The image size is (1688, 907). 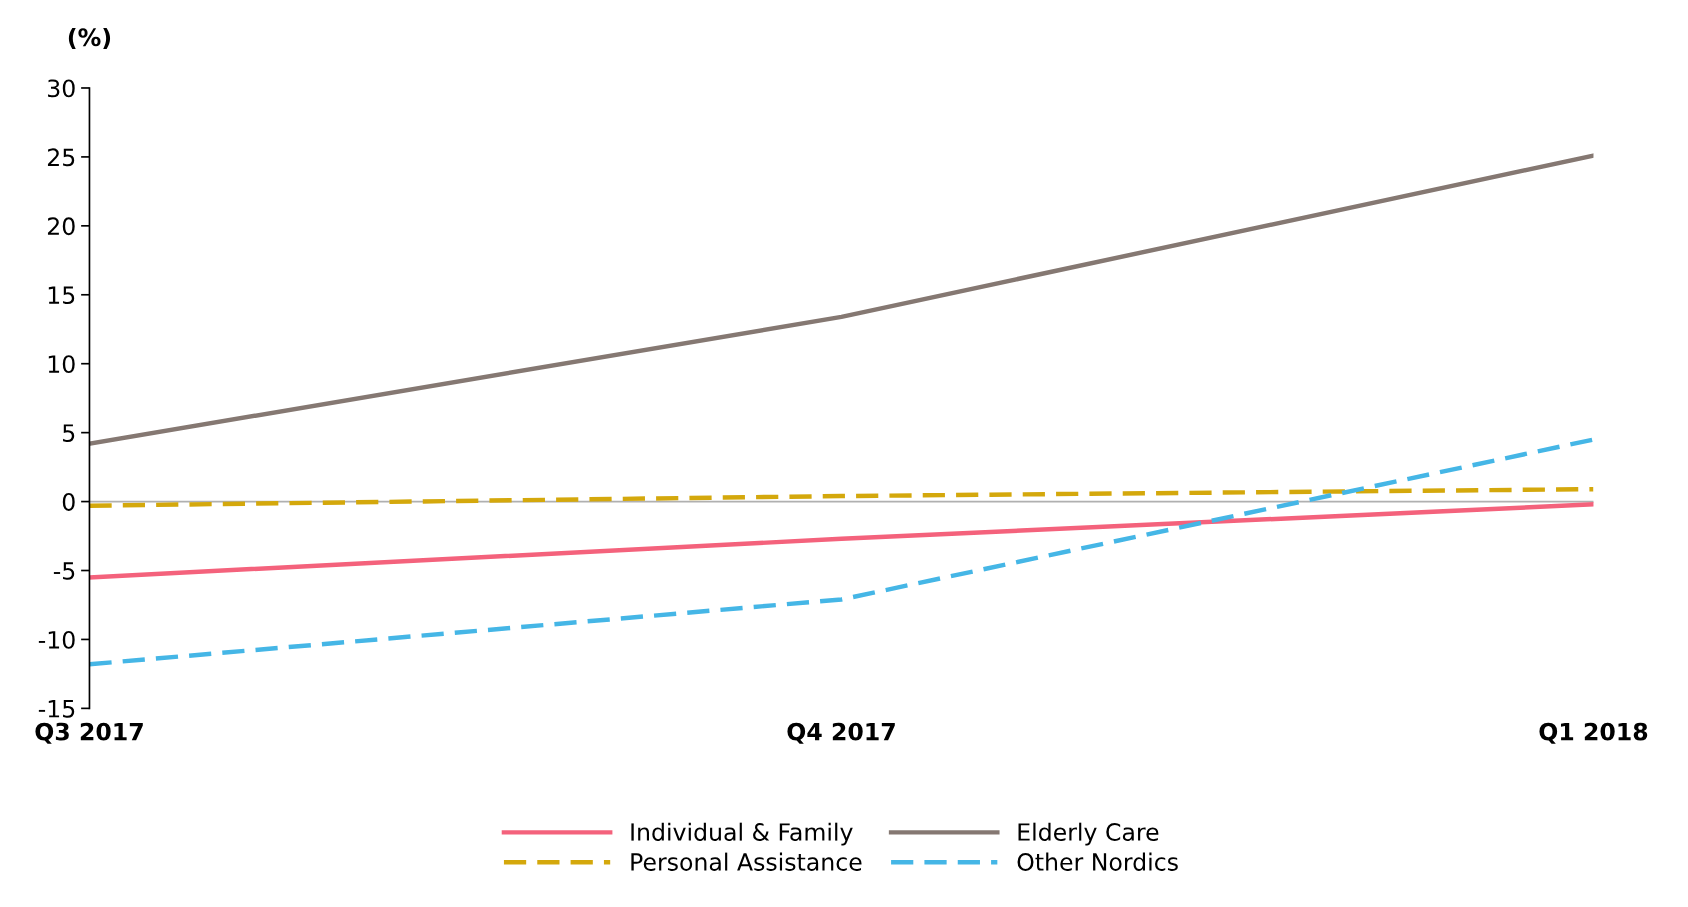 What do you see at coordinates (68, 502) in the screenshot?
I see `y-tick-label: 0` at bounding box center [68, 502].